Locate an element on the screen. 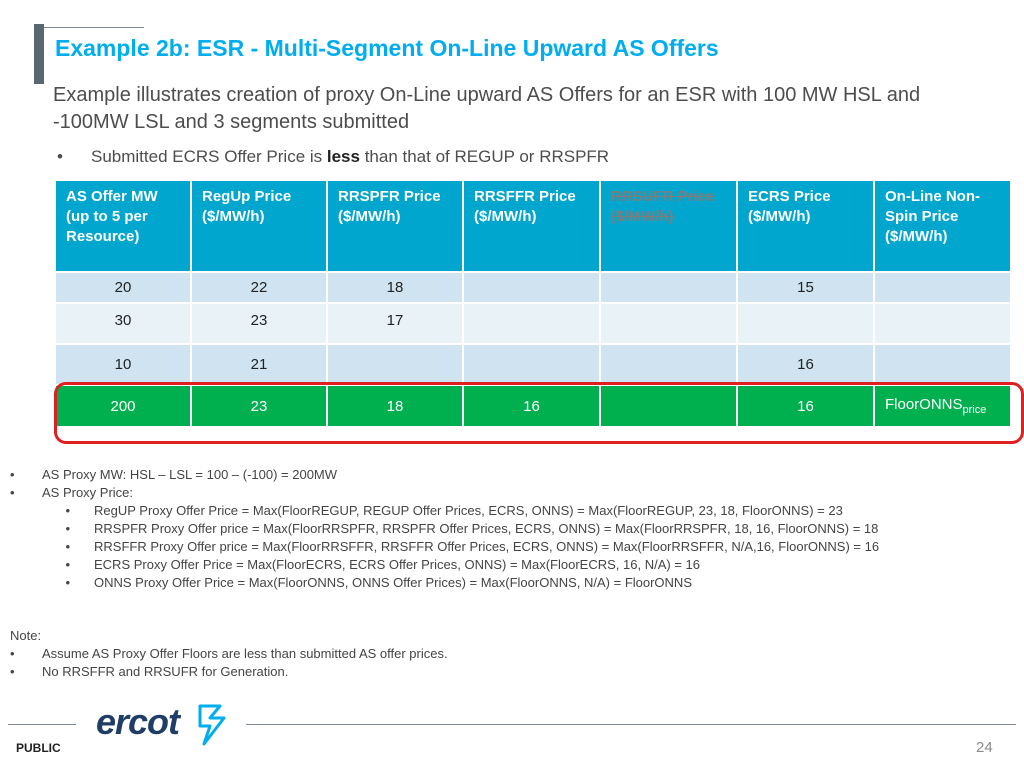 This screenshot has height=768, width=1024. table-cell: 16 is located at coordinates (805, 364).